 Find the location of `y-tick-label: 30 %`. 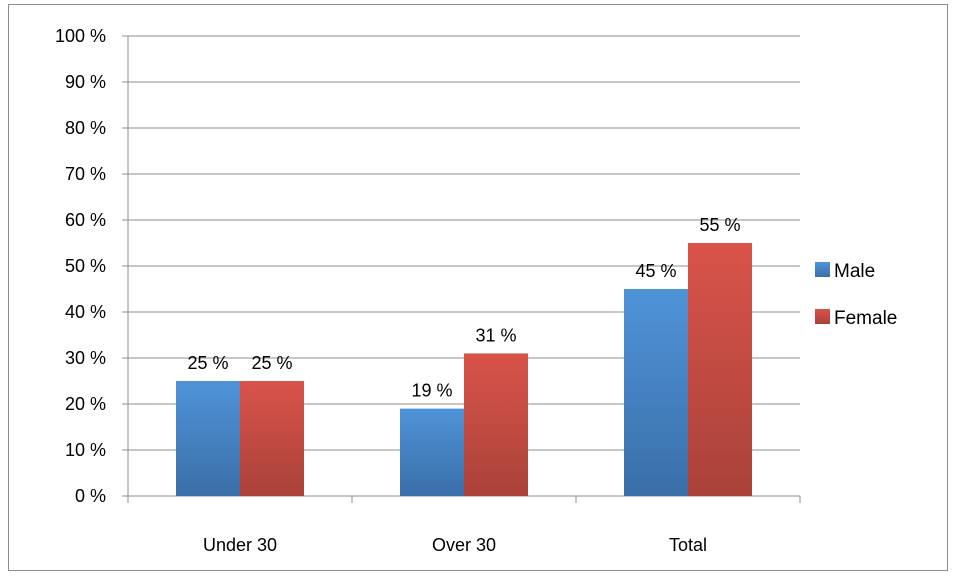

y-tick-label: 30 % is located at coordinates (85, 358).